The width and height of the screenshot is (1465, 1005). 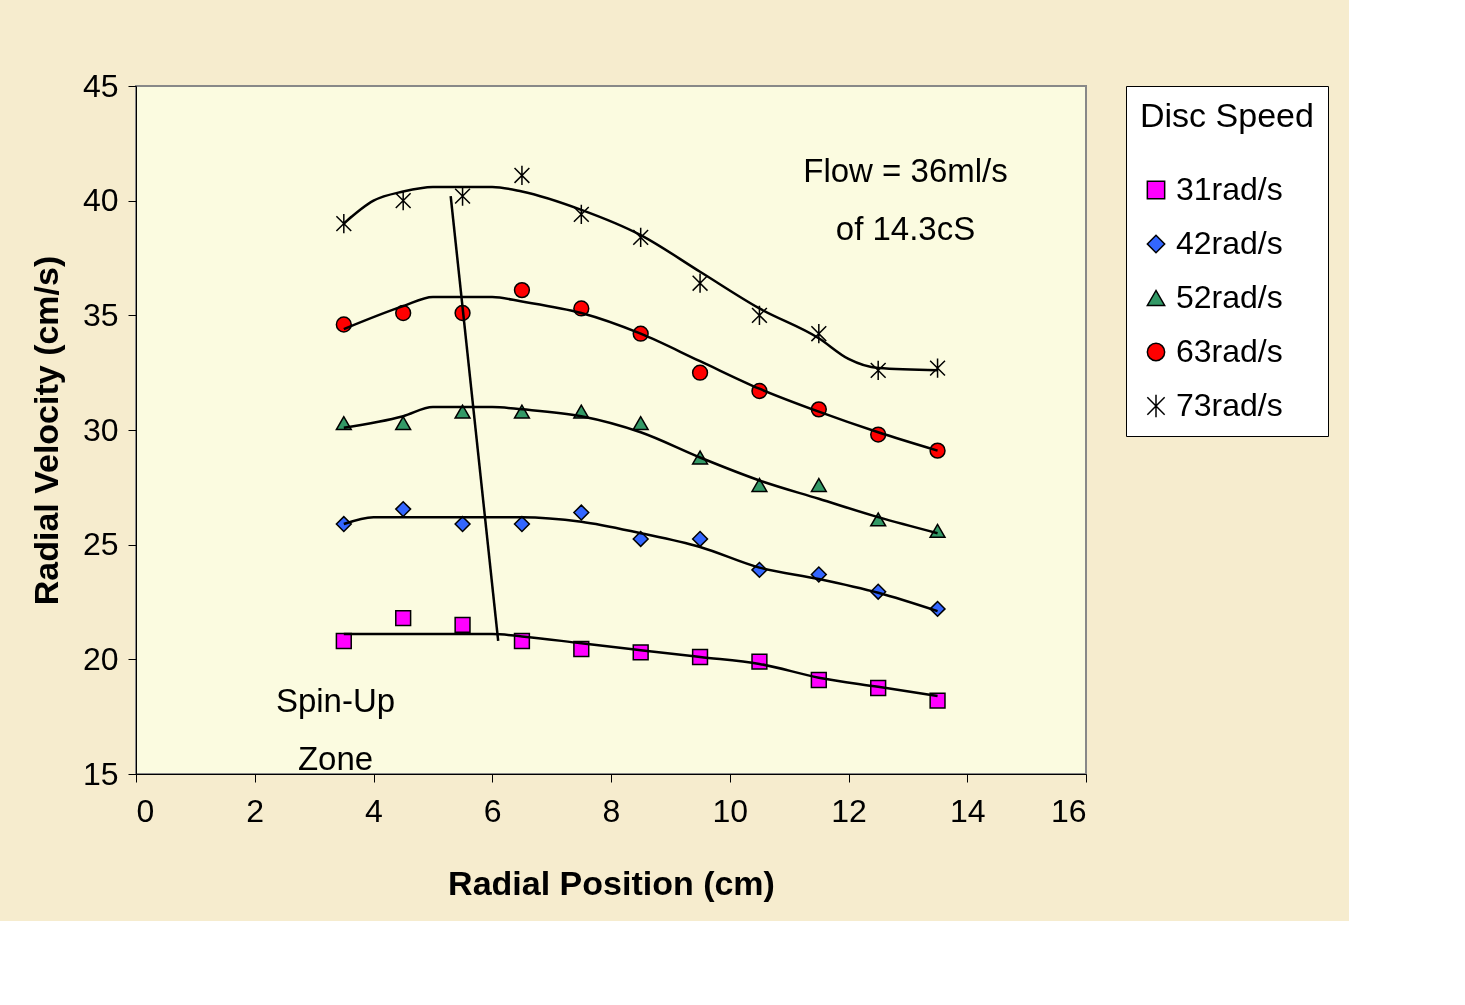 What do you see at coordinates (611, 882) in the screenshot?
I see `x-axis-title: Radial Position (cm)` at bounding box center [611, 882].